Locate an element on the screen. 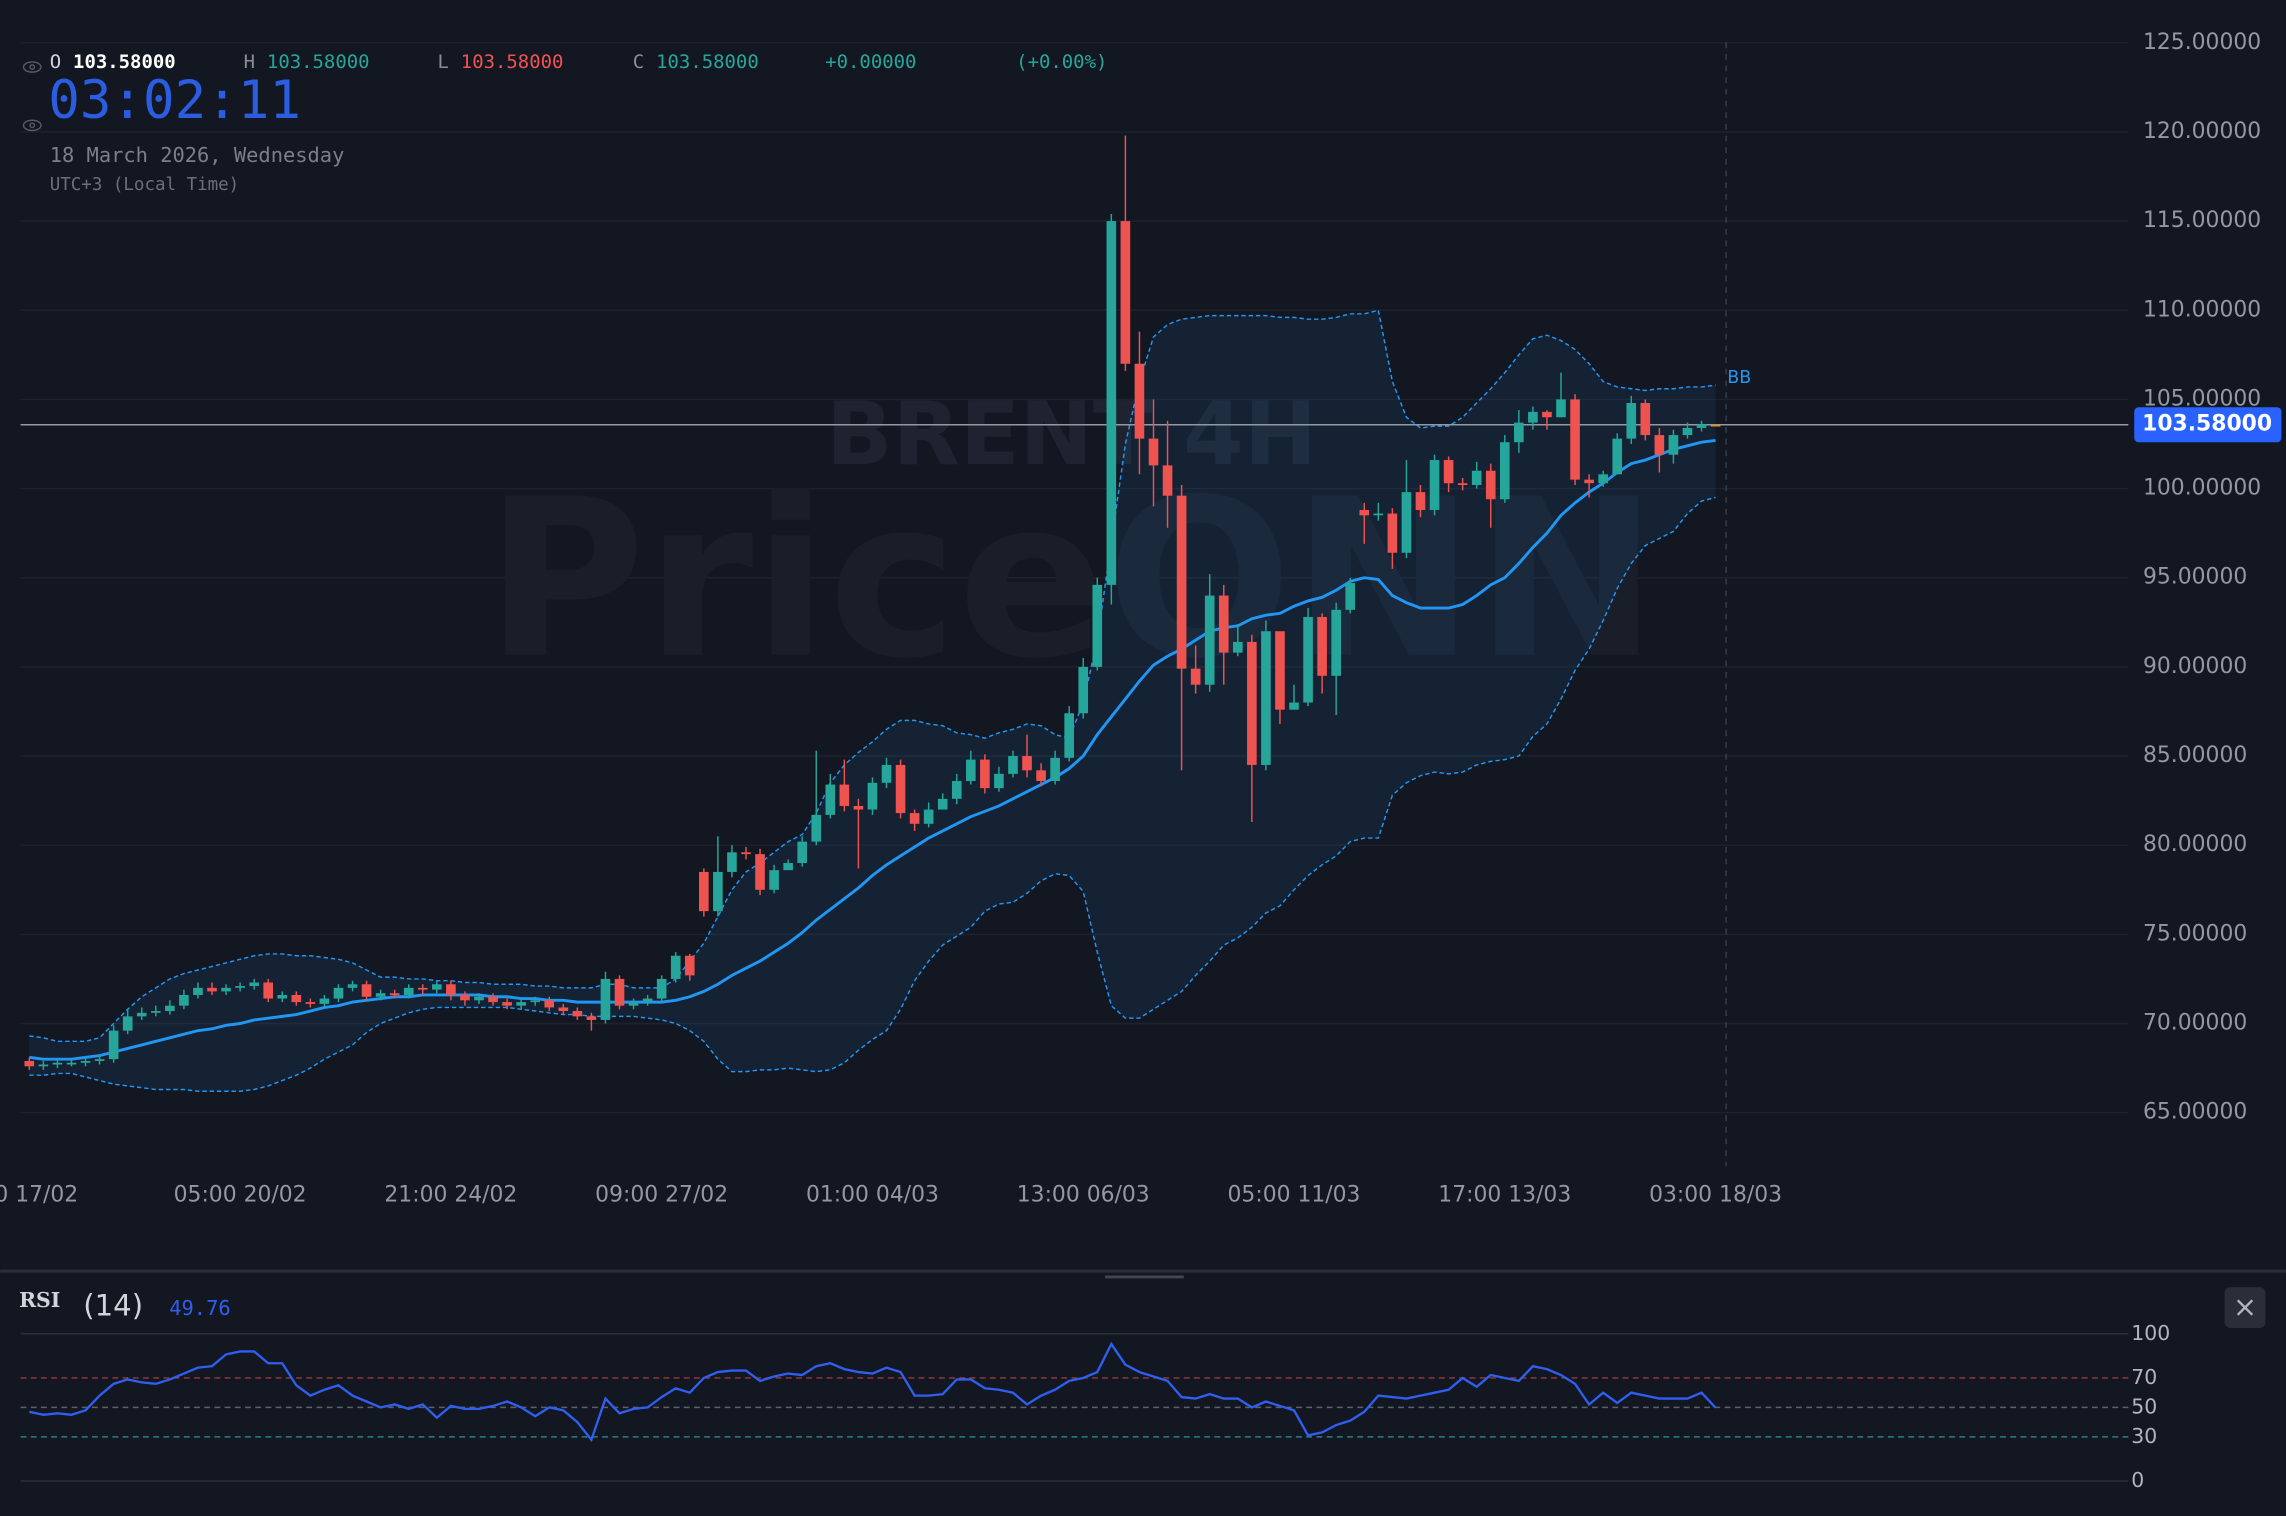 This screenshot has width=2286, height=1516. last-price-box is located at coordinates (2208, 425).